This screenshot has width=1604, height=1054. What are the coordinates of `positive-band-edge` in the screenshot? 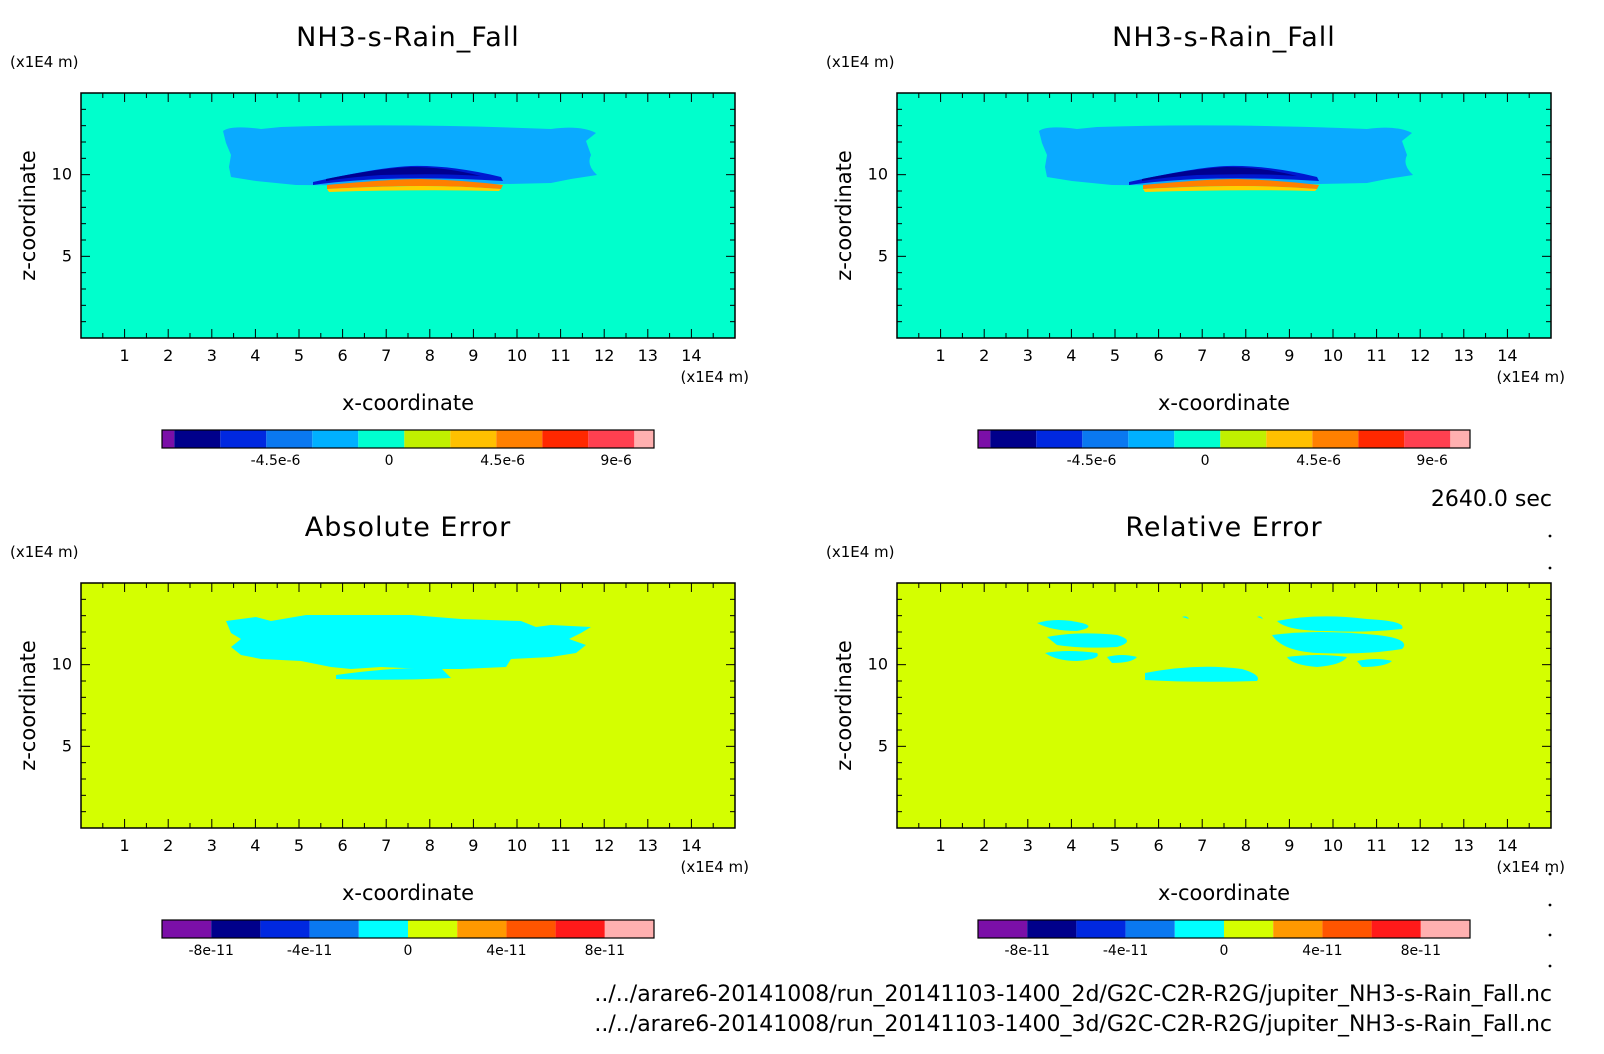 It's located at (414, 189).